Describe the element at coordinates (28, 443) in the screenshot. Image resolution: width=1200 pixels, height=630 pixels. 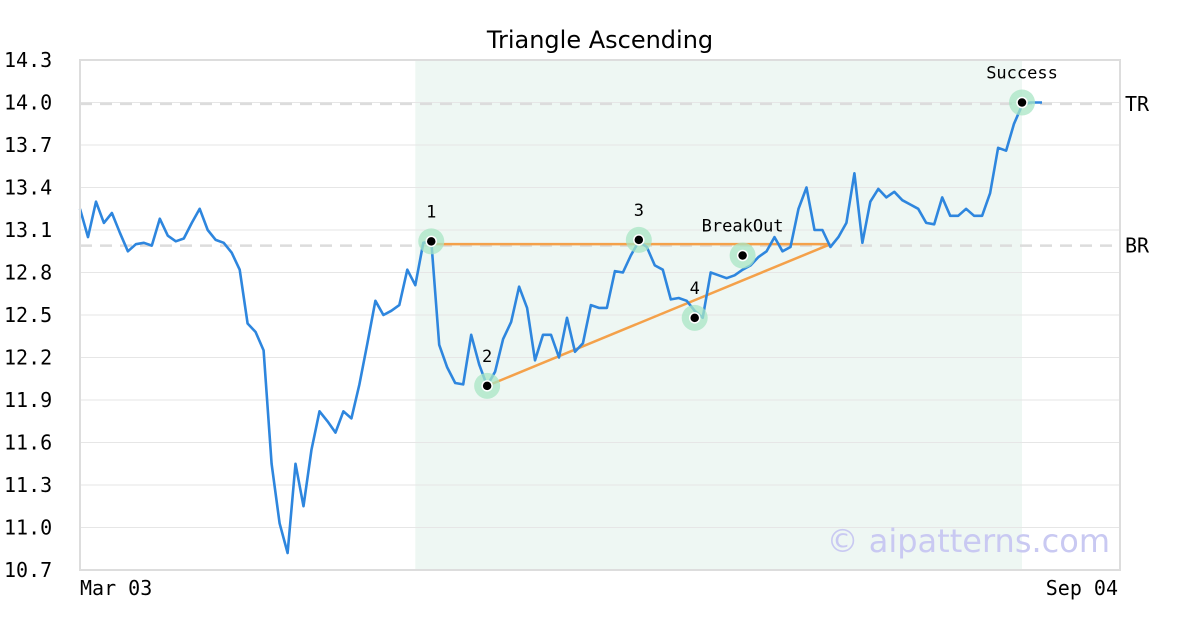
I see `y-tick-label: 11.6` at that location.